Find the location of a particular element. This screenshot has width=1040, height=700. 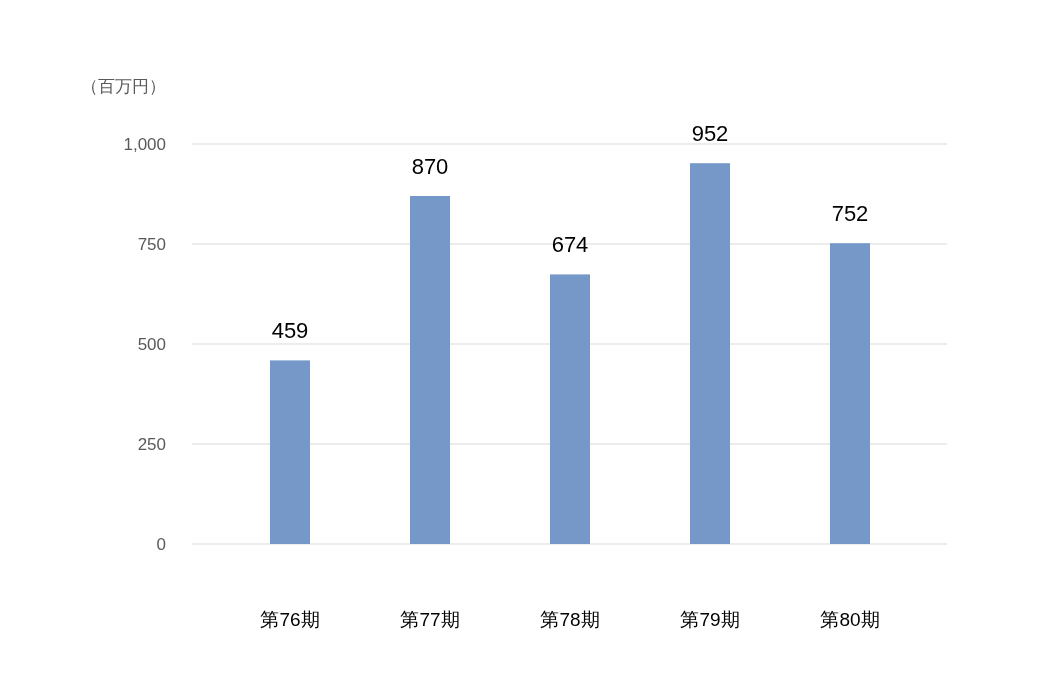

data-label: 674 is located at coordinates (570, 245).